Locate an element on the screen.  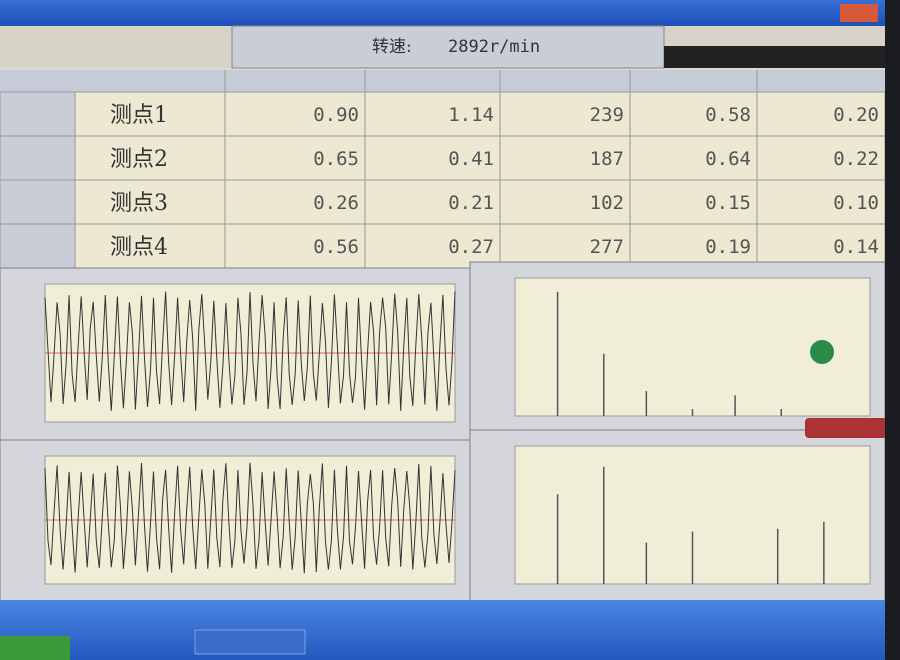
value: 0.58 is located at coordinates (728, 115).